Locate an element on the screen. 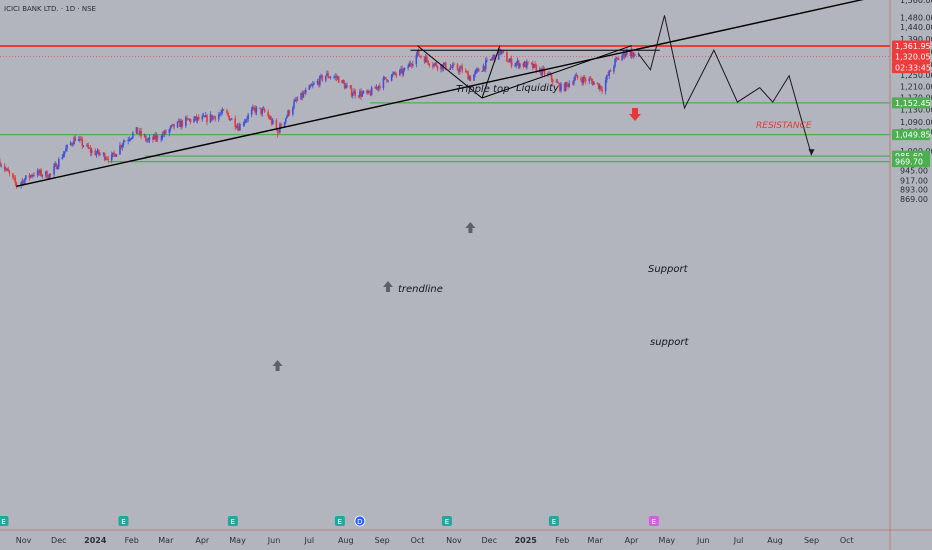  y-tick-label: 1,210.00 is located at coordinates (916, 86).